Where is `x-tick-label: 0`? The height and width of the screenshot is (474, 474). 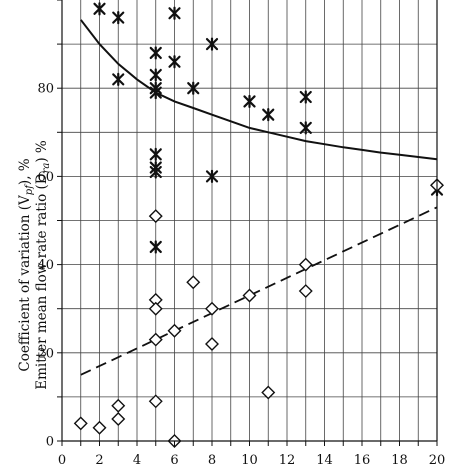
x-tick-label: 0 is located at coordinates (62, 460).